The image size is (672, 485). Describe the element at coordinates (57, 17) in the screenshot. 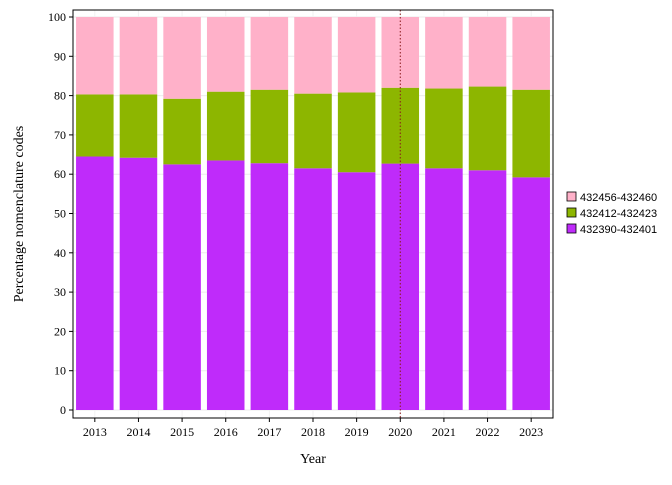

I see `y-tick-label-100: 100` at that location.